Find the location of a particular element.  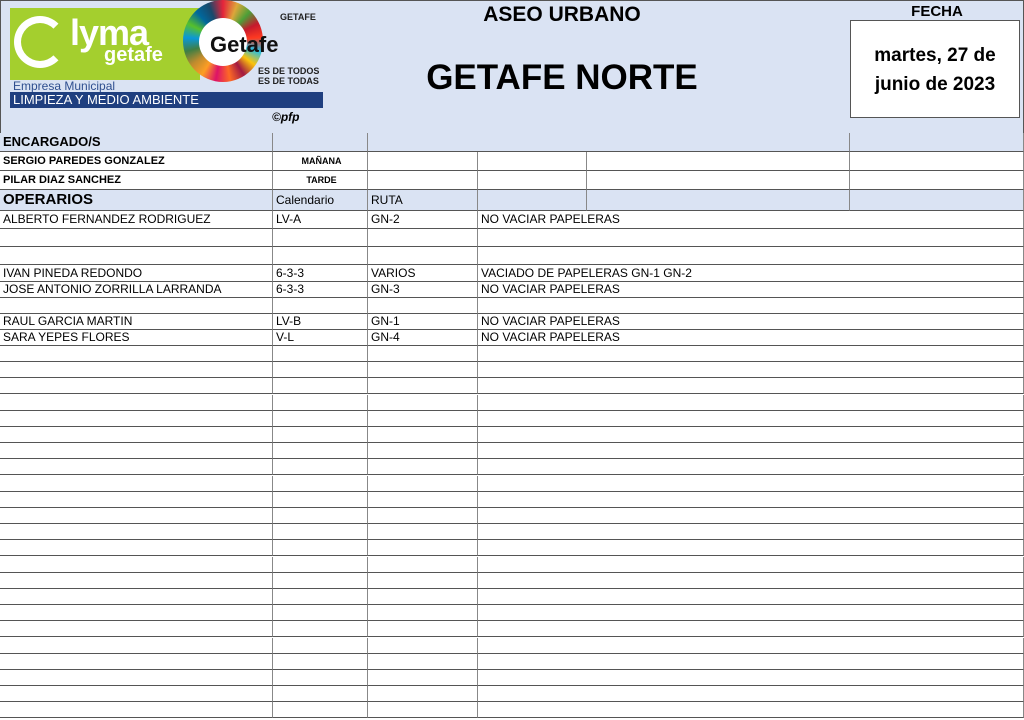

operario-ruta: GN-4 is located at coordinates (423, 338).